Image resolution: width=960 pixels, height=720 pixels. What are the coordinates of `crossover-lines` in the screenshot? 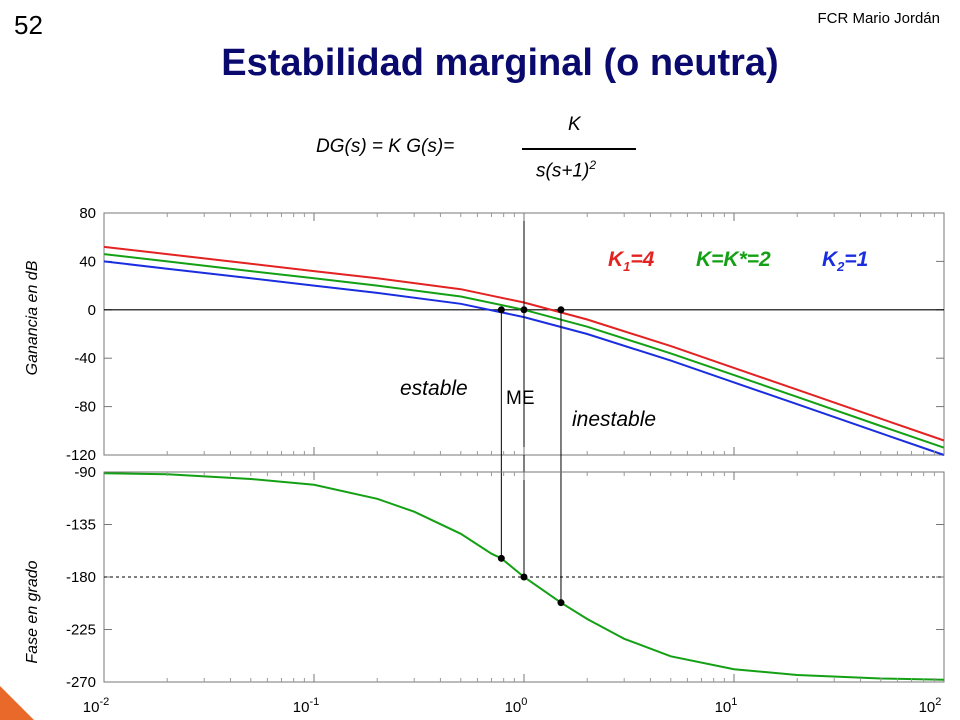 It's located at (531, 408).